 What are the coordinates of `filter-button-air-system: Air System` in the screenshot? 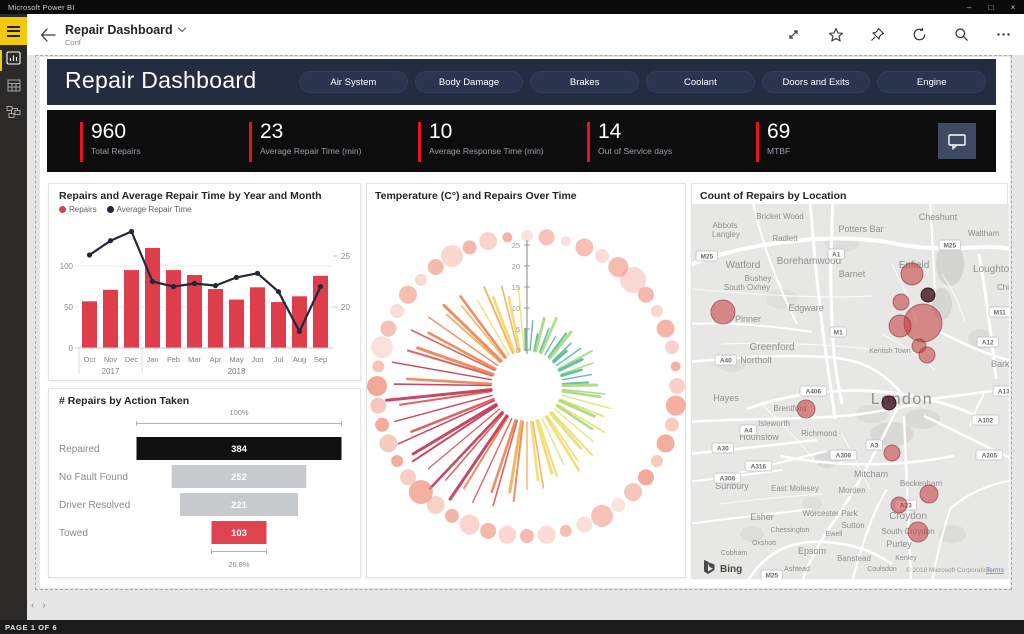 It's located at (353, 82).